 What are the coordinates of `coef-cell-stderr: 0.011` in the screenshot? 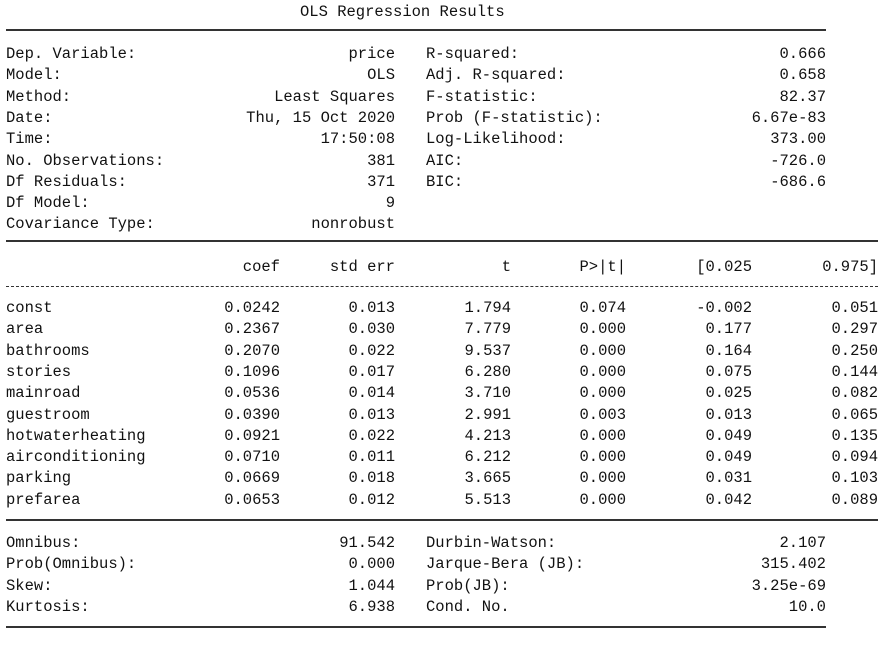 It's located at (371, 457).